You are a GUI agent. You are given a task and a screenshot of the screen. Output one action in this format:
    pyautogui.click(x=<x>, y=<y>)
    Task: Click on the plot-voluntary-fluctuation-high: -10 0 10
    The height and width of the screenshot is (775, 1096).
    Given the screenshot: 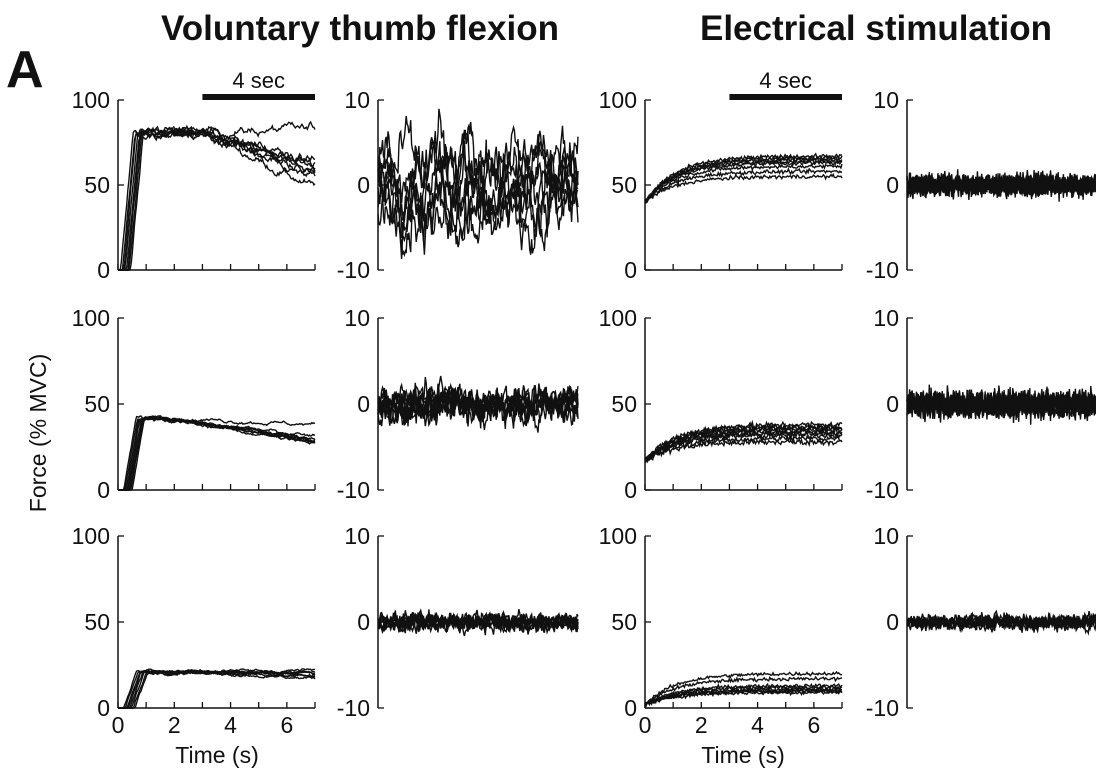 What is the action you would take?
    pyautogui.click(x=458, y=185)
    